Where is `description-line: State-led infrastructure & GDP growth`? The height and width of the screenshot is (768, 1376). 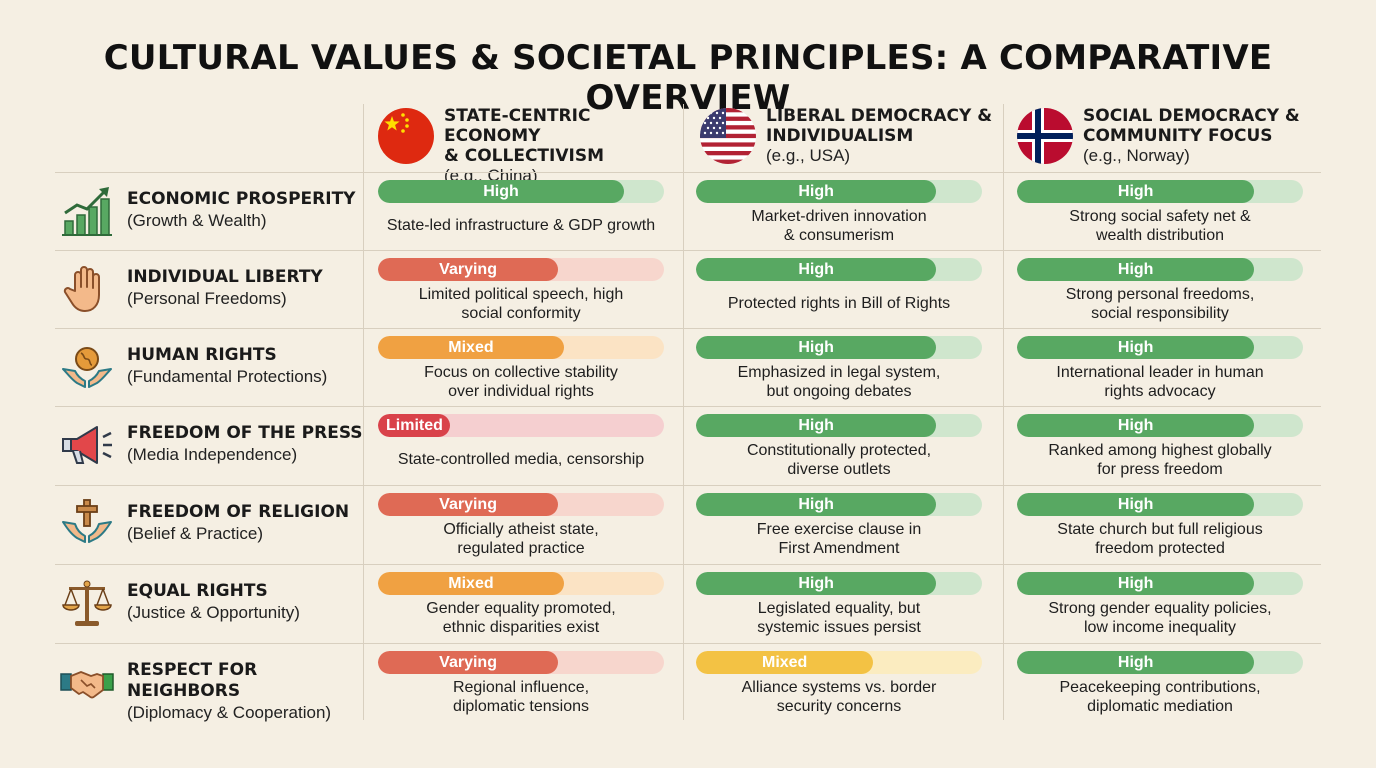
description-line: State-led infrastructure & GDP growth is located at coordinates (521, 225).